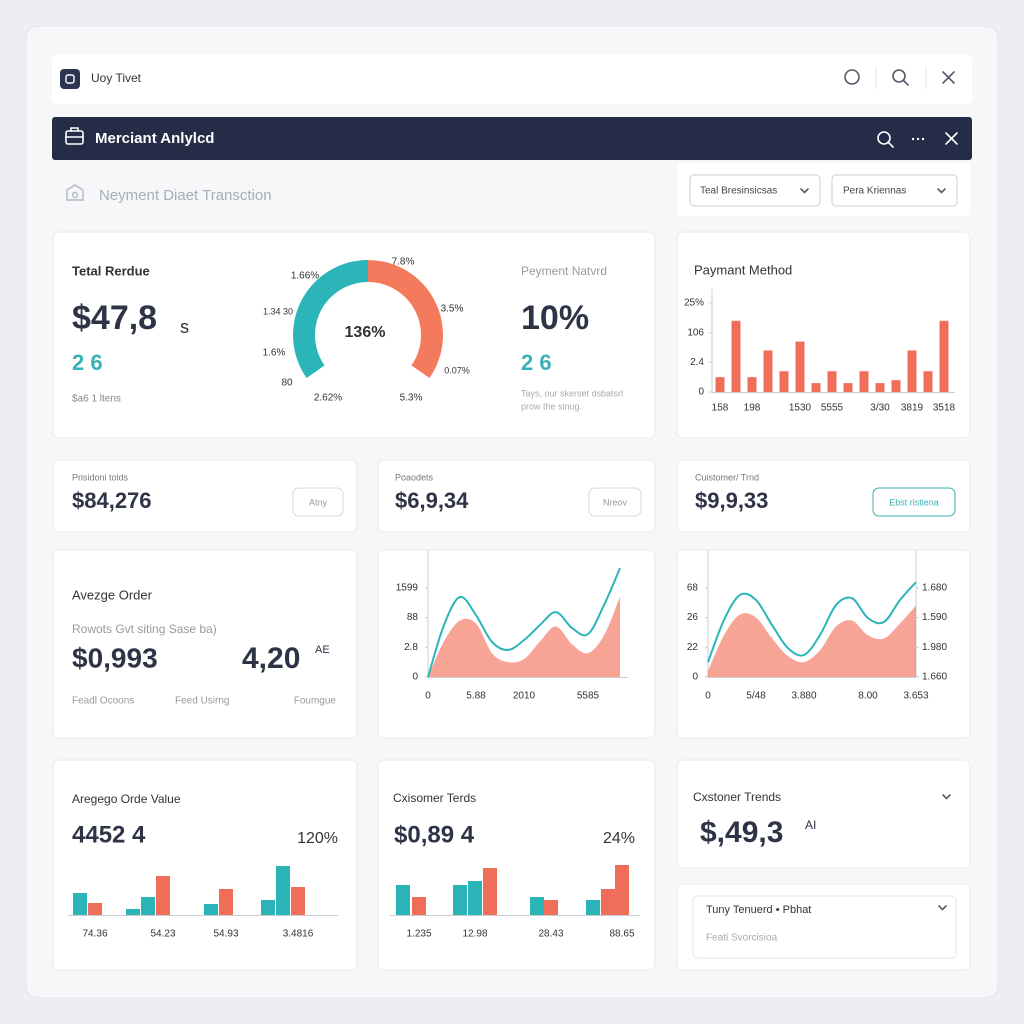  What do you see at coordinates (803, 696) in the screenshot?
I see `x-tick-label: 3.880` at bounding box center [803, 696].